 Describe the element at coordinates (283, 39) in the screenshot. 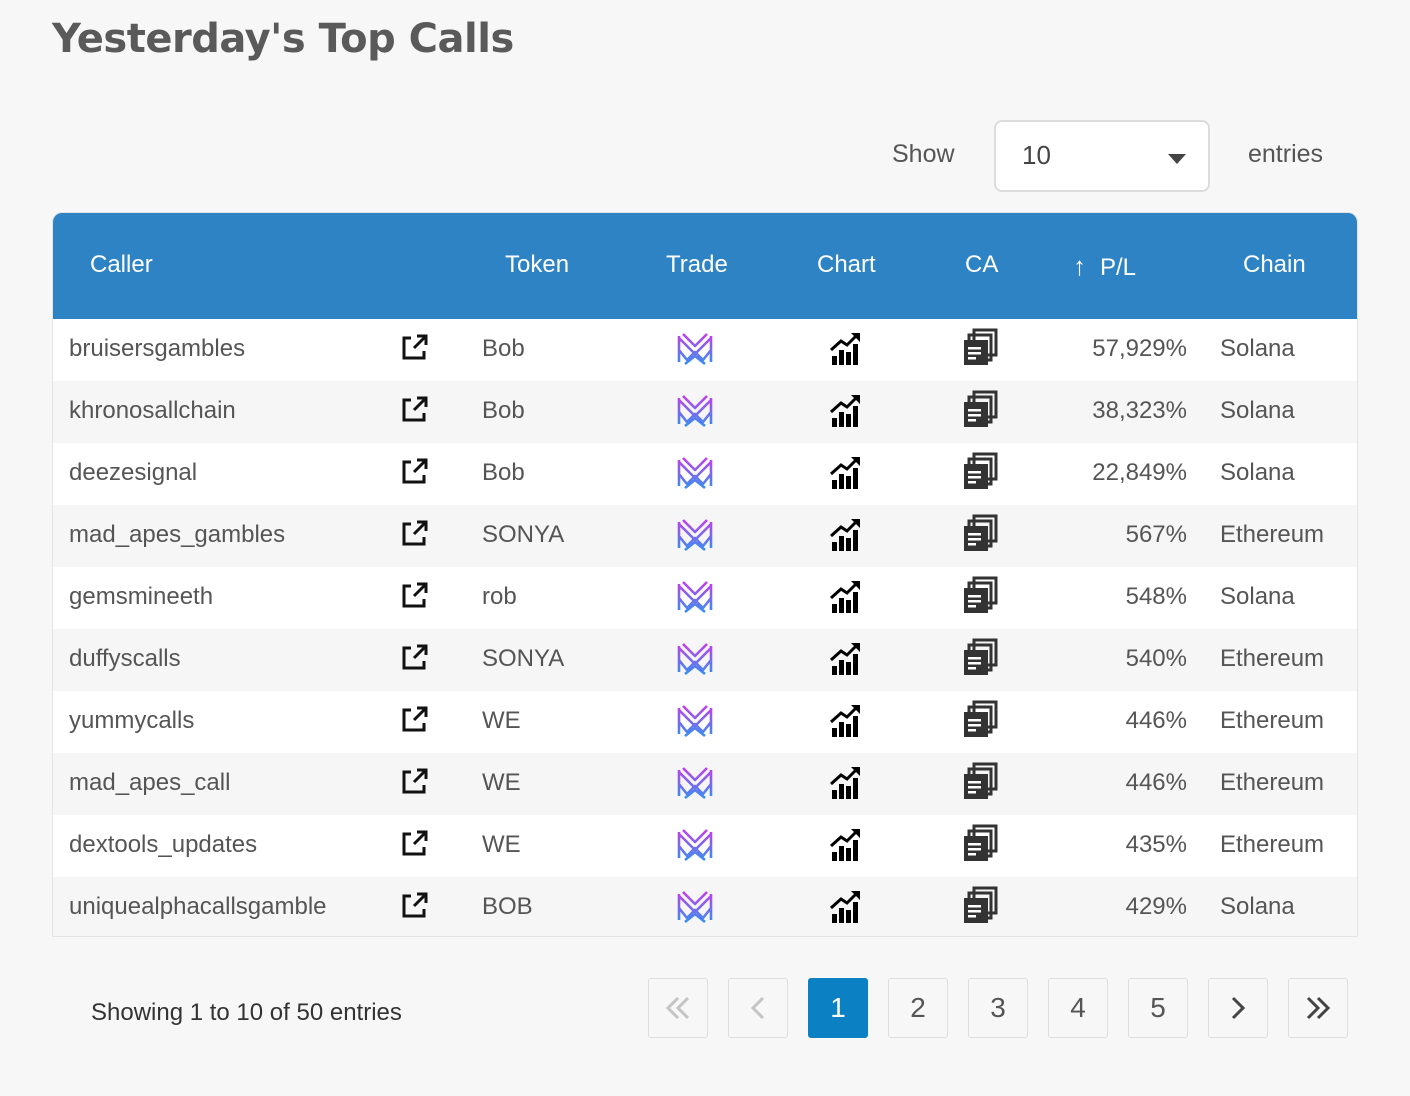

I see `page-title: Yesterday's Top Calls` at that location.